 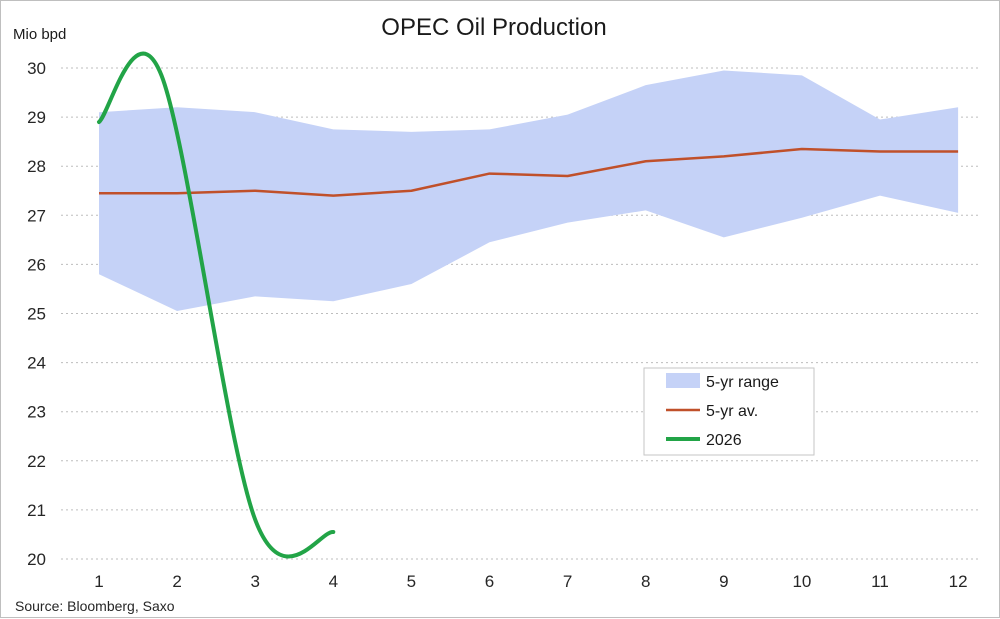 What do you see at coordinates (567, 581) in the screenshot?
I see `x-tick-label: 7` at bounding box center [567, 581].